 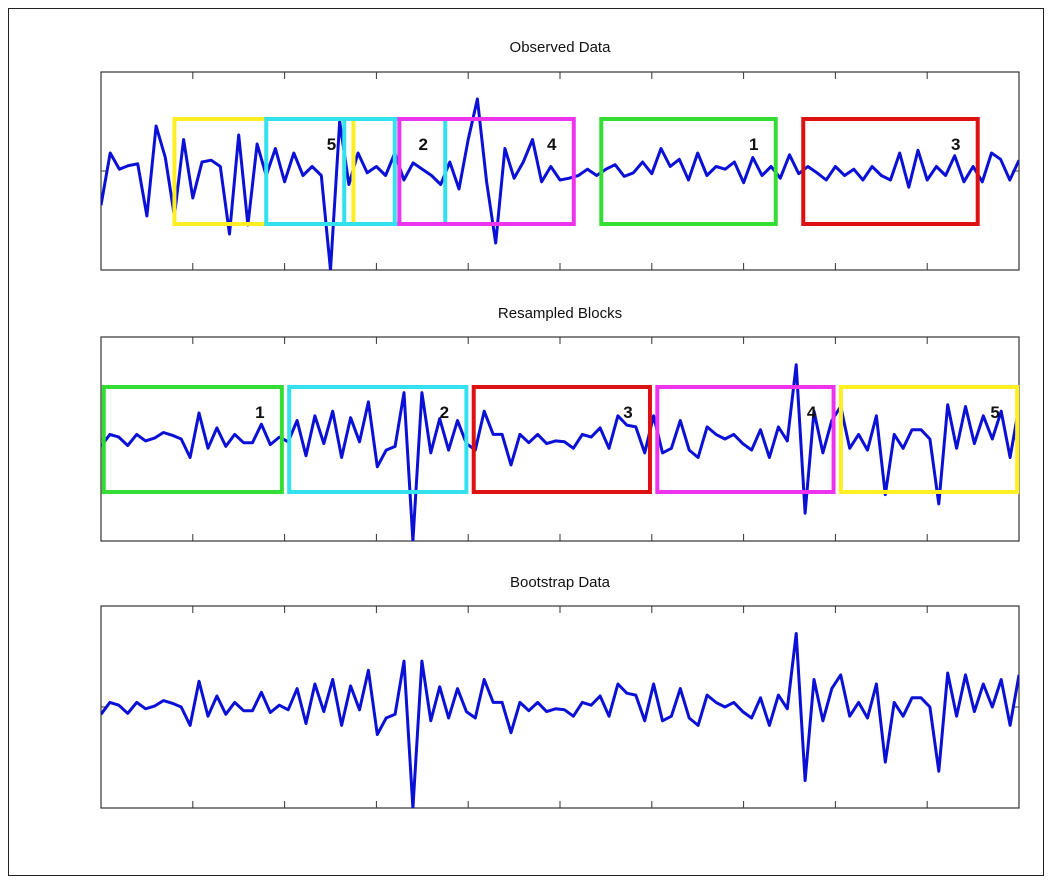 What do you see at coordinates (330, 171) in the screenshot?
I see `block-box-overlap` at bounding box center [330, 171].